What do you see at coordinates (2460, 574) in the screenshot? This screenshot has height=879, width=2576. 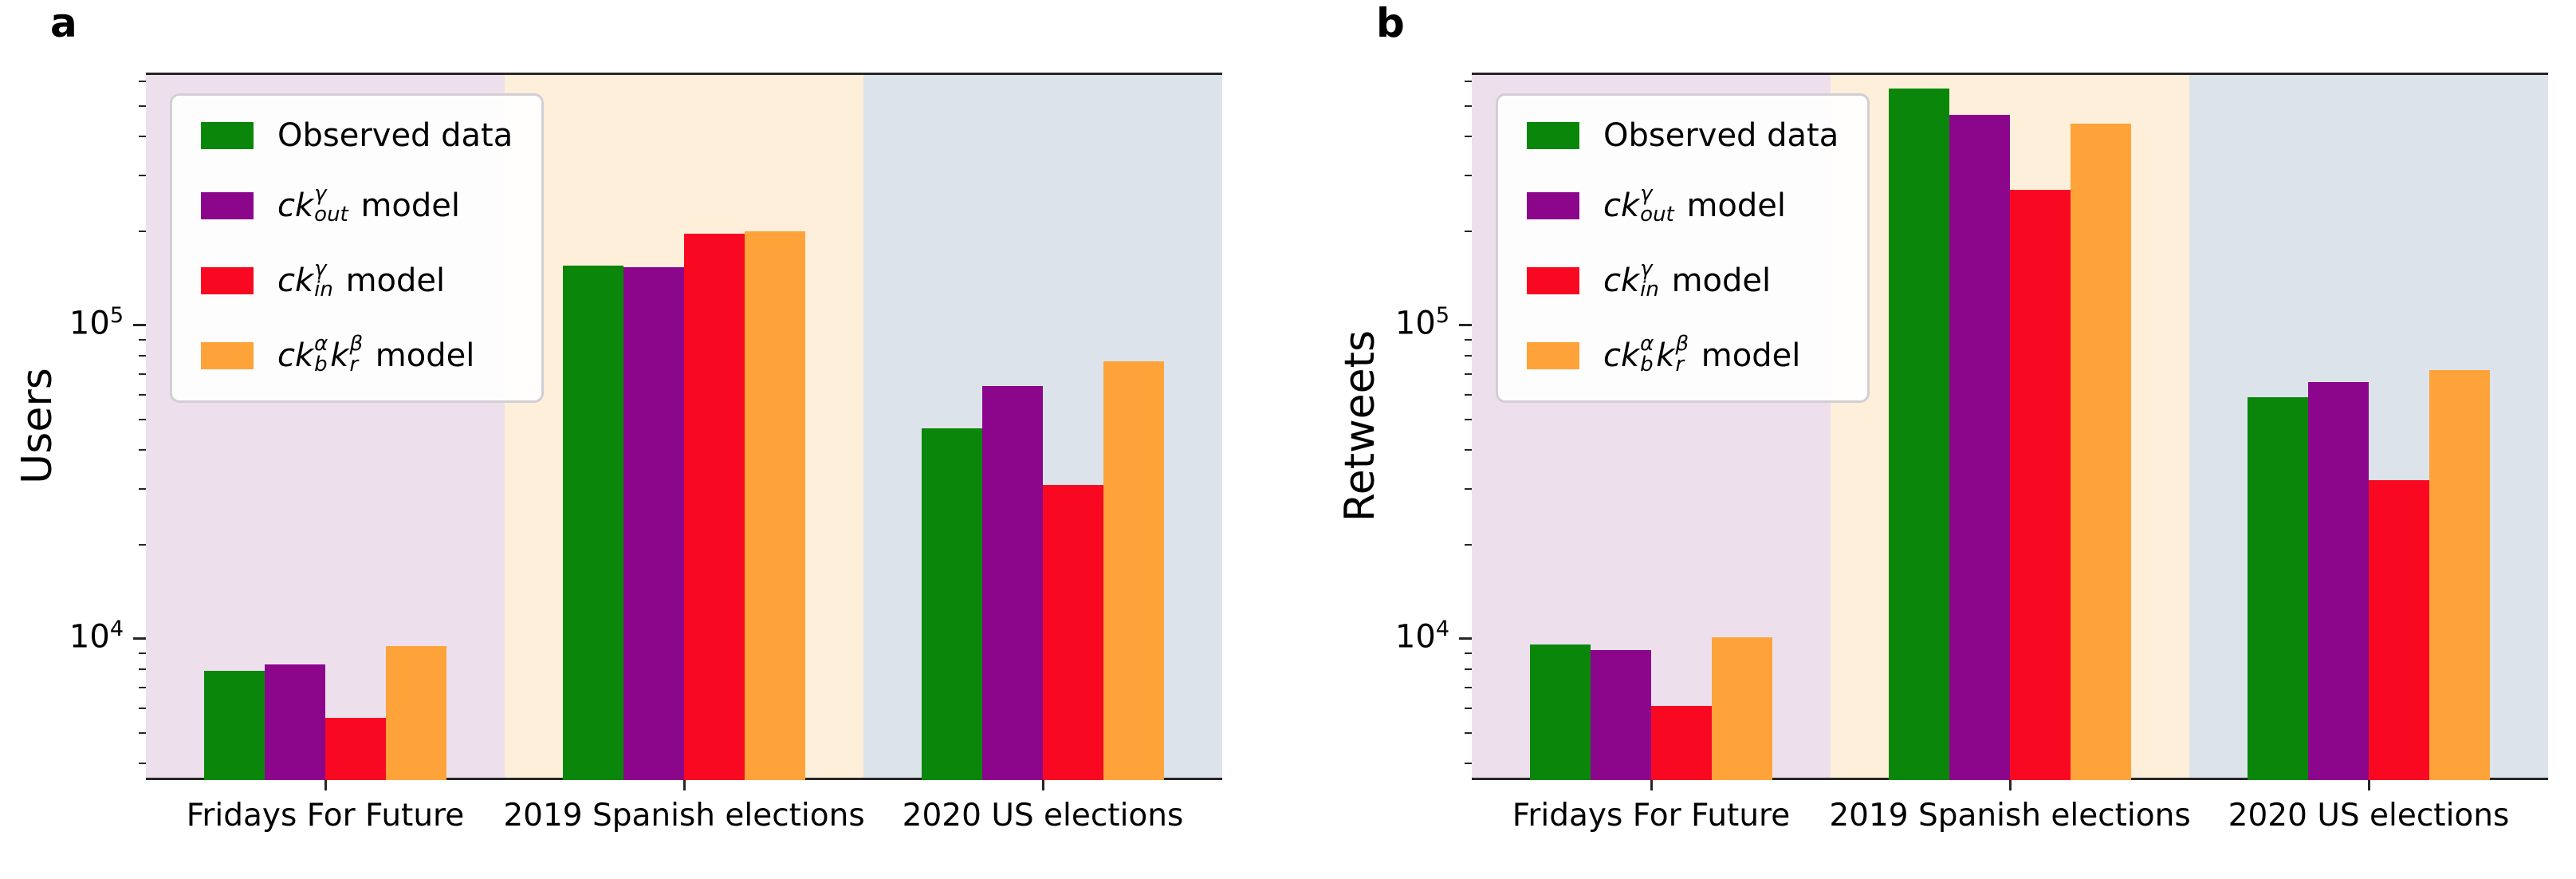 I see `bar-ck_b^α-group3` at bounding box center [2460, 574].